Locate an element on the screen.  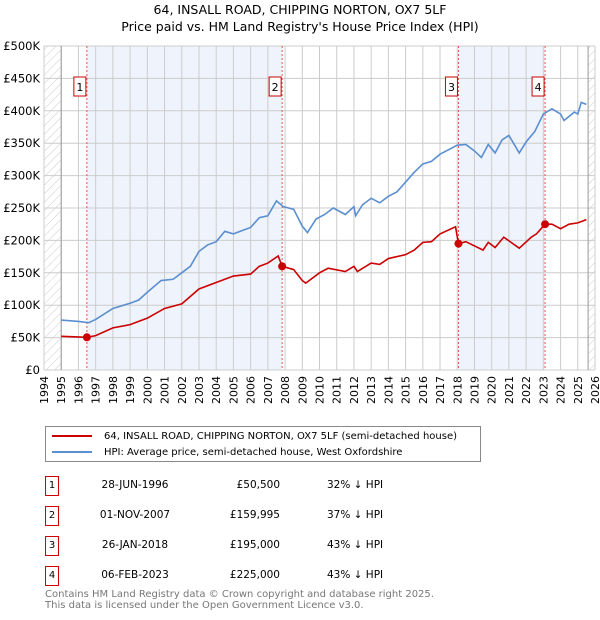
y-tick-label: £150K is located at coordinates (21, 273).